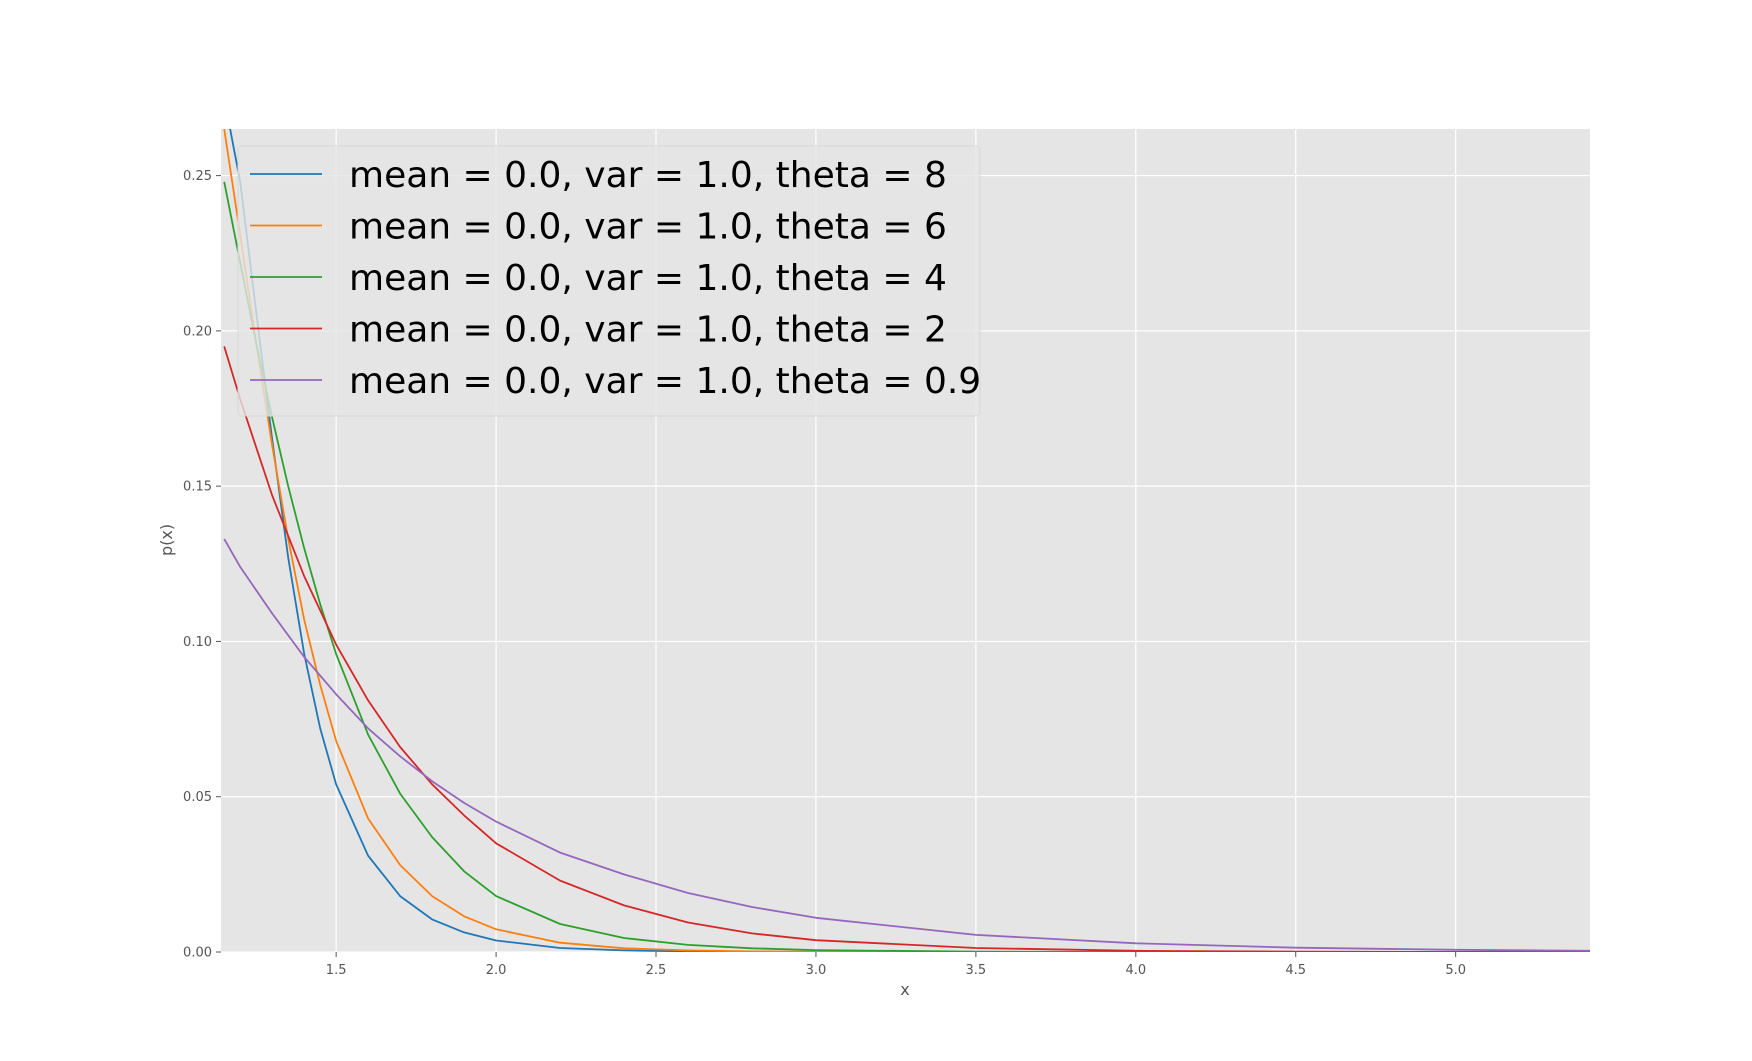 The width and height of the screenshot is (1752, 1061). What do you see at coordinates (1455, 970) in the screenshot?
I see `x-tick-label: 5.0` at bounding box center [1455, 970].